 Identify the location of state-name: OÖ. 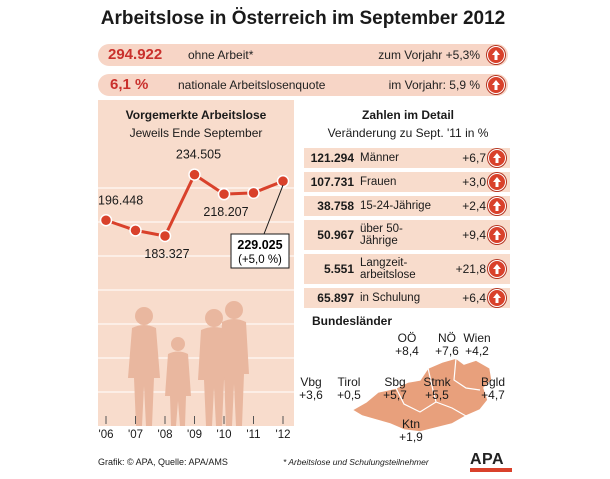
(407, 338).